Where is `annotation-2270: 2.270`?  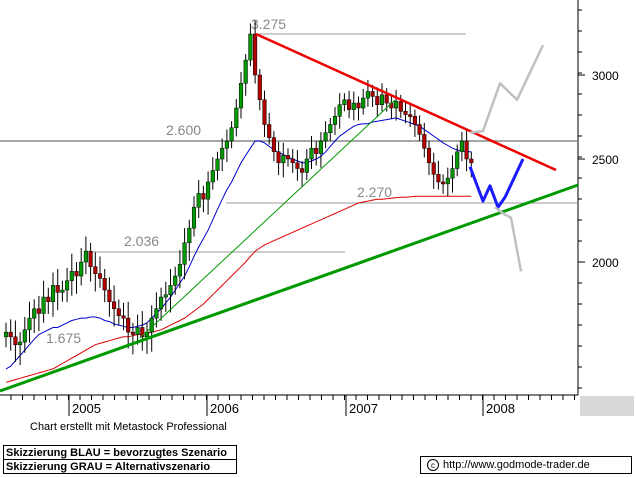
annotation-2270: 2.270 is located at coordinates (374, 192).